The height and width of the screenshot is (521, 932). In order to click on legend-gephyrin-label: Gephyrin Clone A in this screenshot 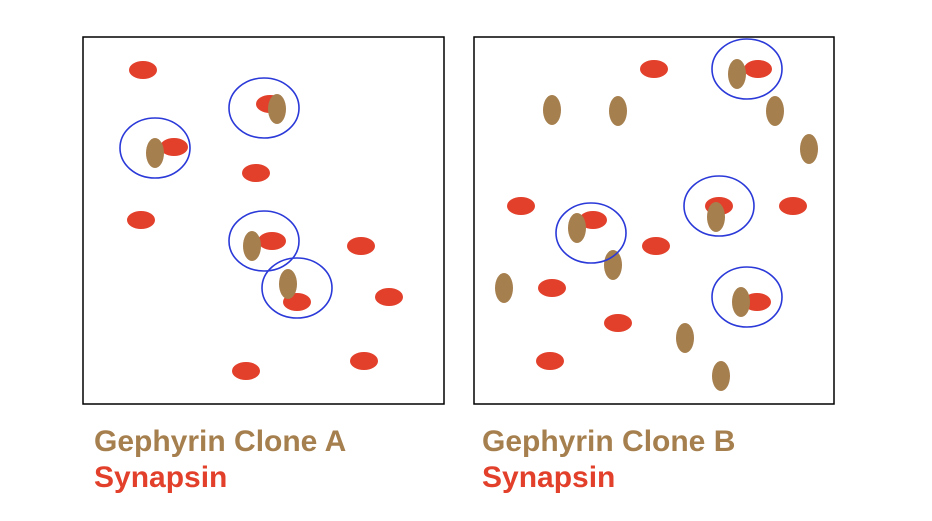, I will do `click(220, 441)`.